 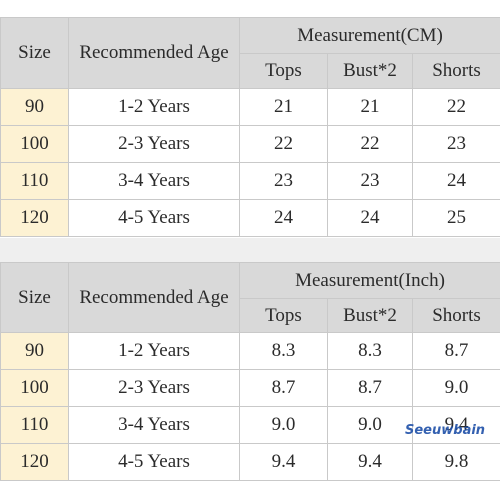 What do you see at coordinates (455, 144) in the screenshot?
I see `shorts-cell: 23` at bounding box center [455, 144].